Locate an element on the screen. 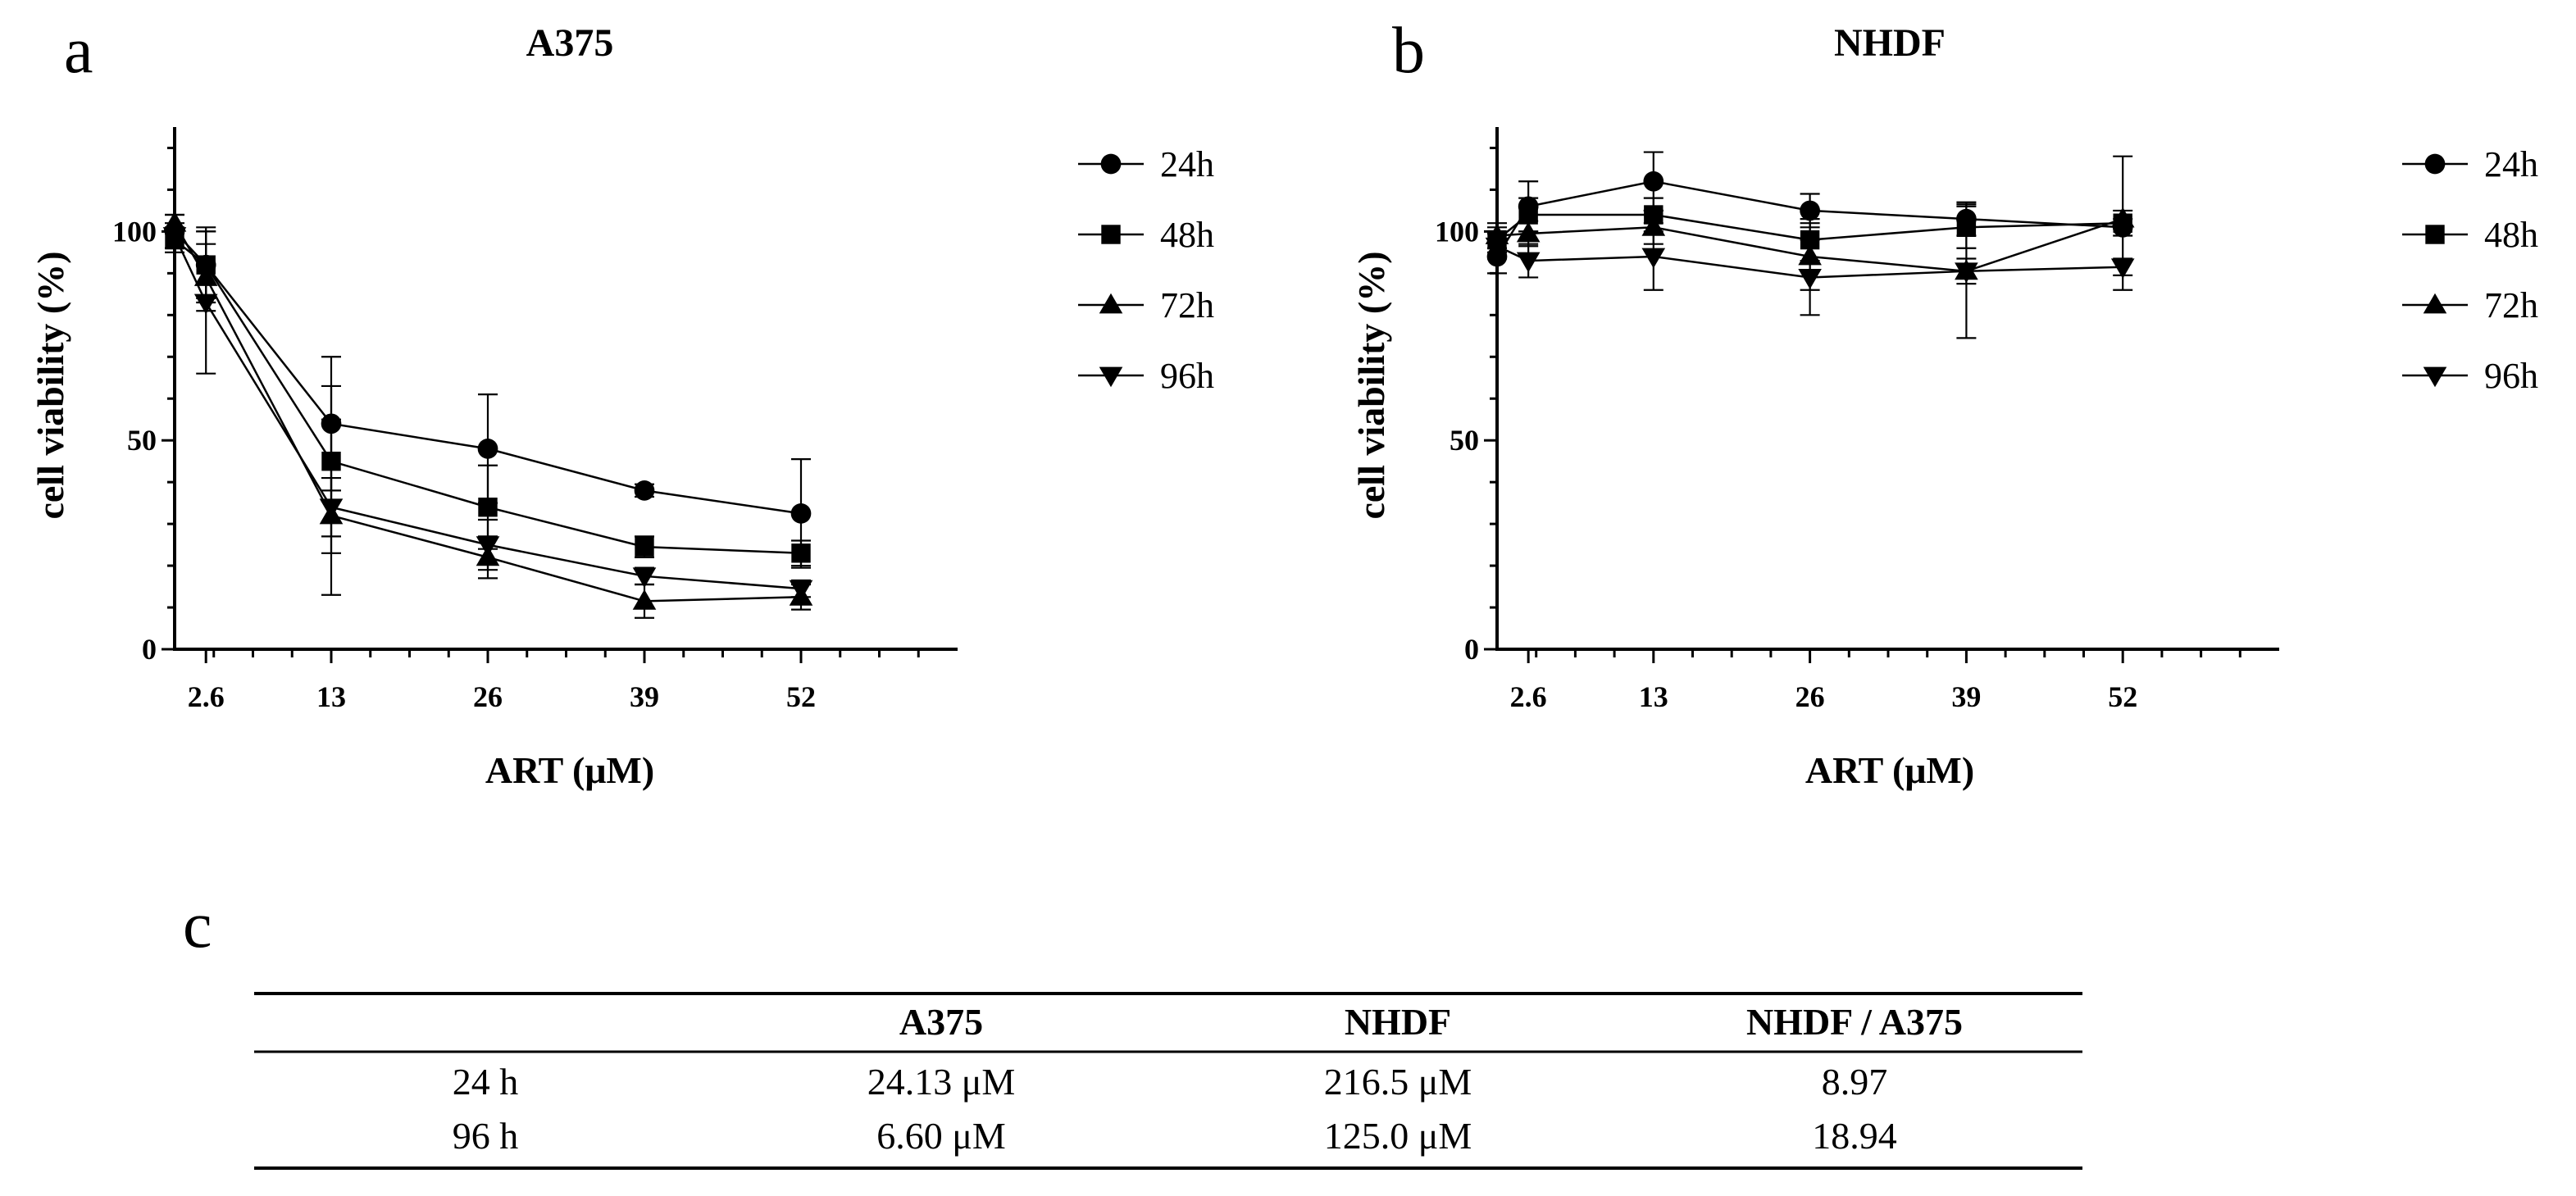 Image resolution: width=2576 pixels, height=1196 pixels. chart-b-ytick-label: 0 is located at coordinates (1471, 649).